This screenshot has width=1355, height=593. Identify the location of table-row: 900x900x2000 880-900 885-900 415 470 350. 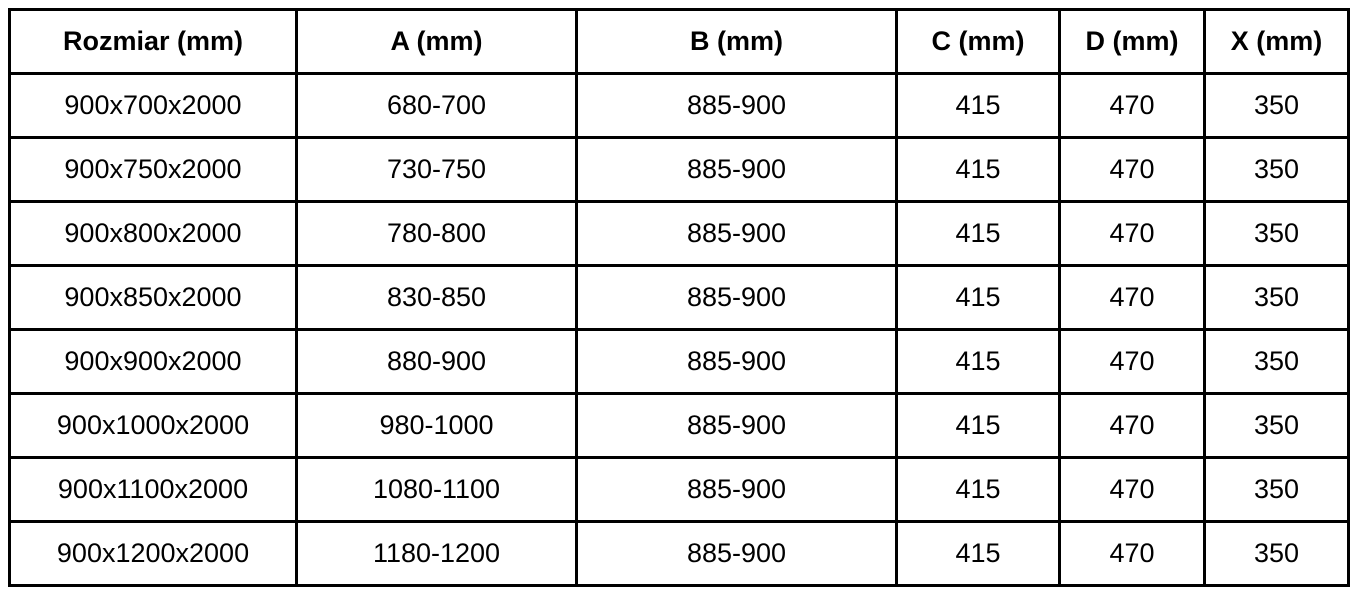
(679, 361).